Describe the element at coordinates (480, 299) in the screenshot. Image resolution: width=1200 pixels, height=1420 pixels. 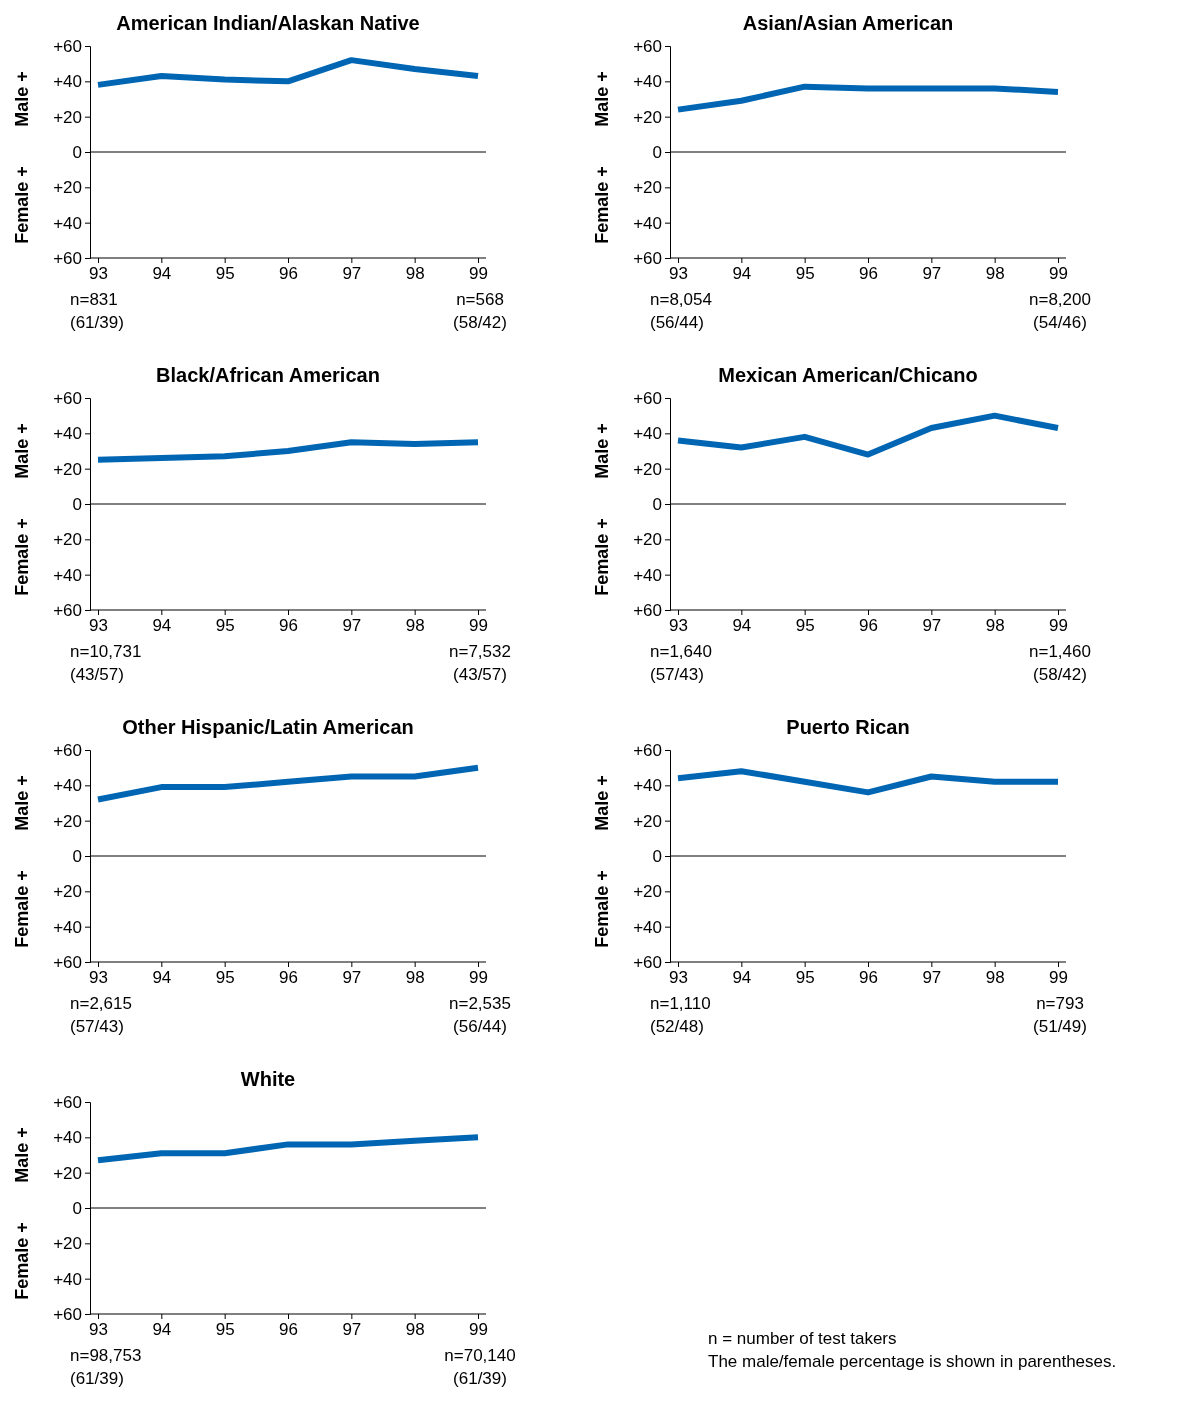
I see `text: n=568` at that location.